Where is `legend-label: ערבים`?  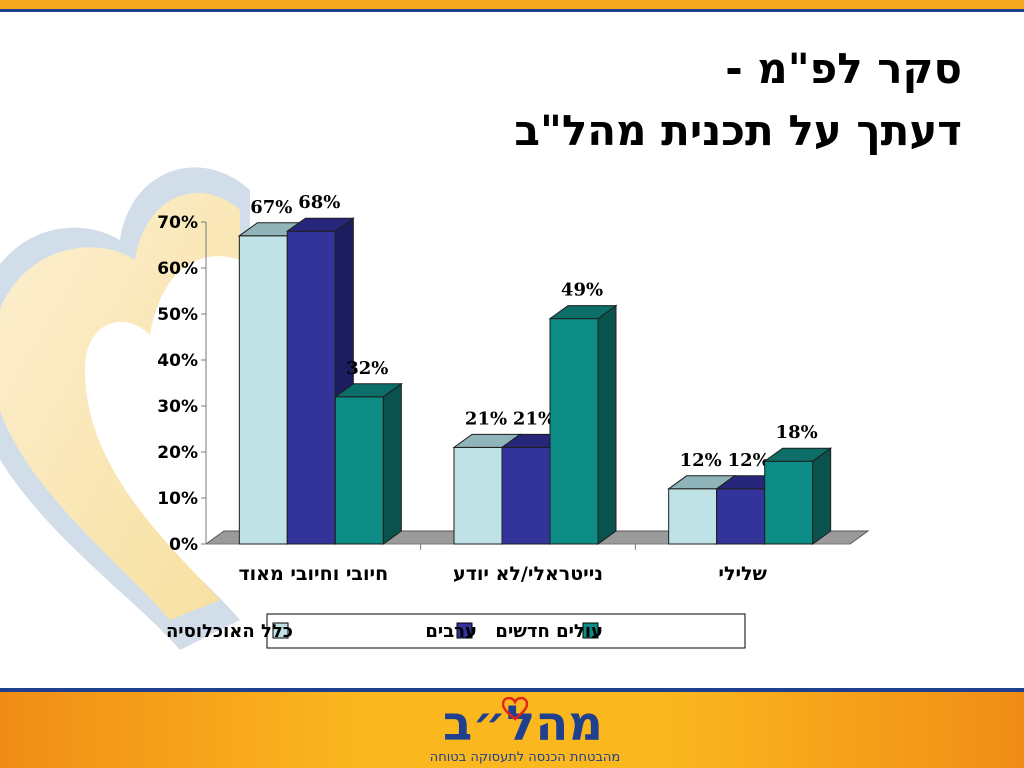 legend-label: ערבים is located at coordinates (451, 631).